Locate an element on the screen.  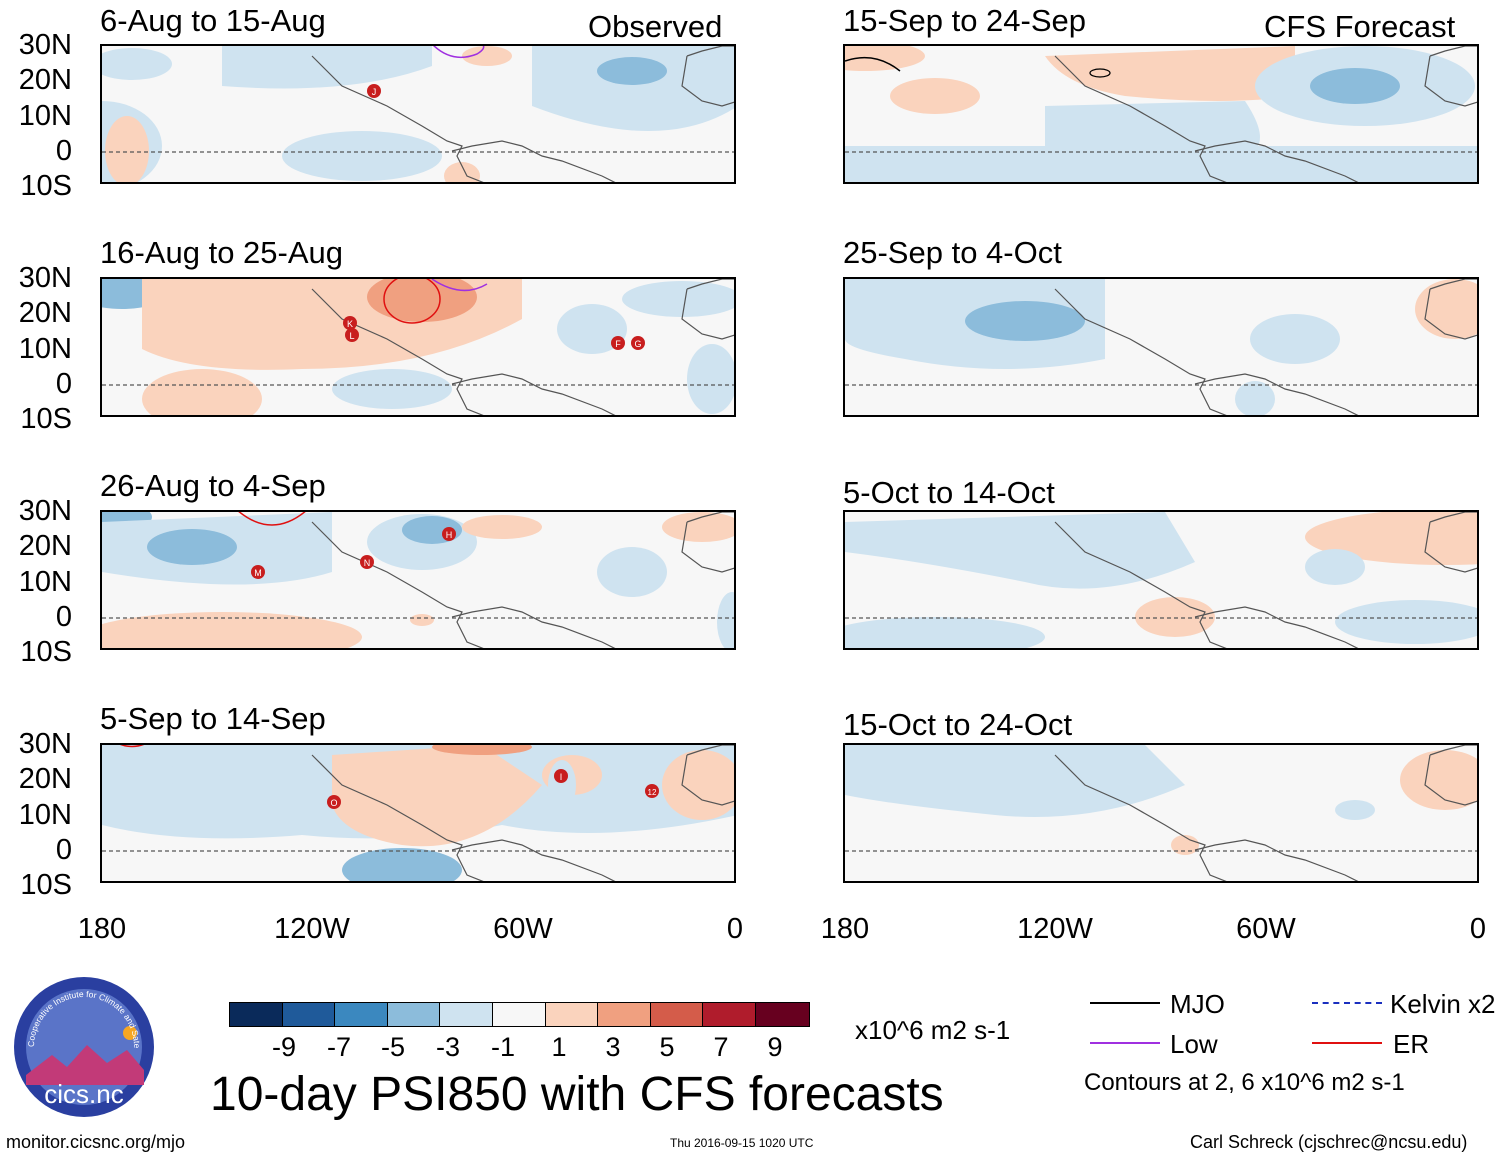
colorbar-label: 3 is located at coordinates (613, 1047).